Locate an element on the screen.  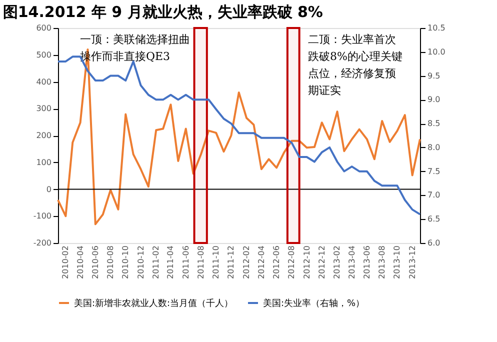
x-tick-label: 2012-06 is located at coordinates (277, 262).